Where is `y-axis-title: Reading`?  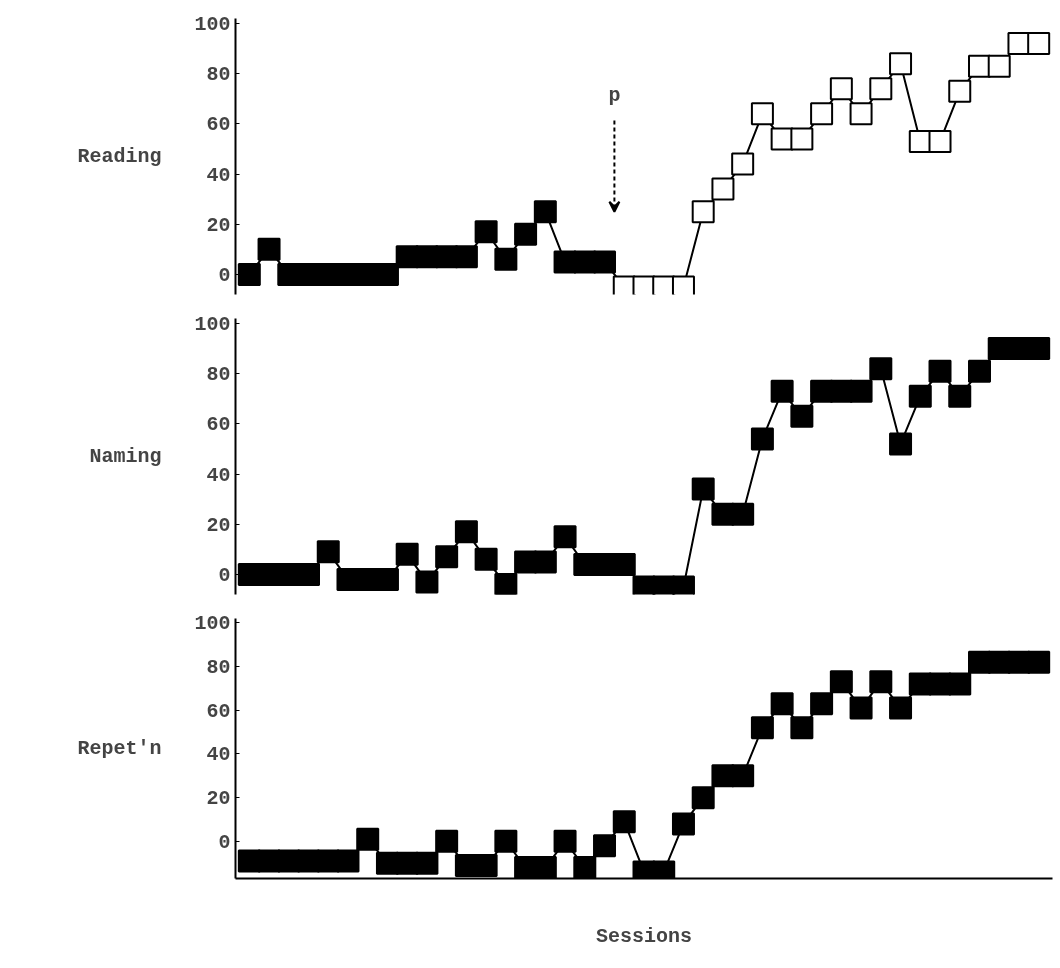
y-axis-title: Reading is located at coordinates (119, 156).